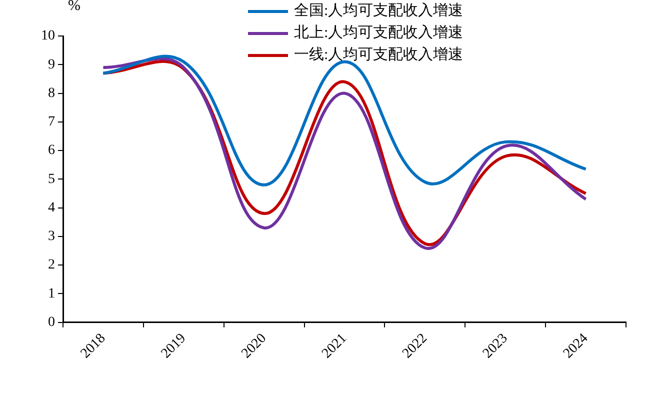 This screenshot has width=654, height=395. I want to click on y-tick-label: 7, so click(51, 122).